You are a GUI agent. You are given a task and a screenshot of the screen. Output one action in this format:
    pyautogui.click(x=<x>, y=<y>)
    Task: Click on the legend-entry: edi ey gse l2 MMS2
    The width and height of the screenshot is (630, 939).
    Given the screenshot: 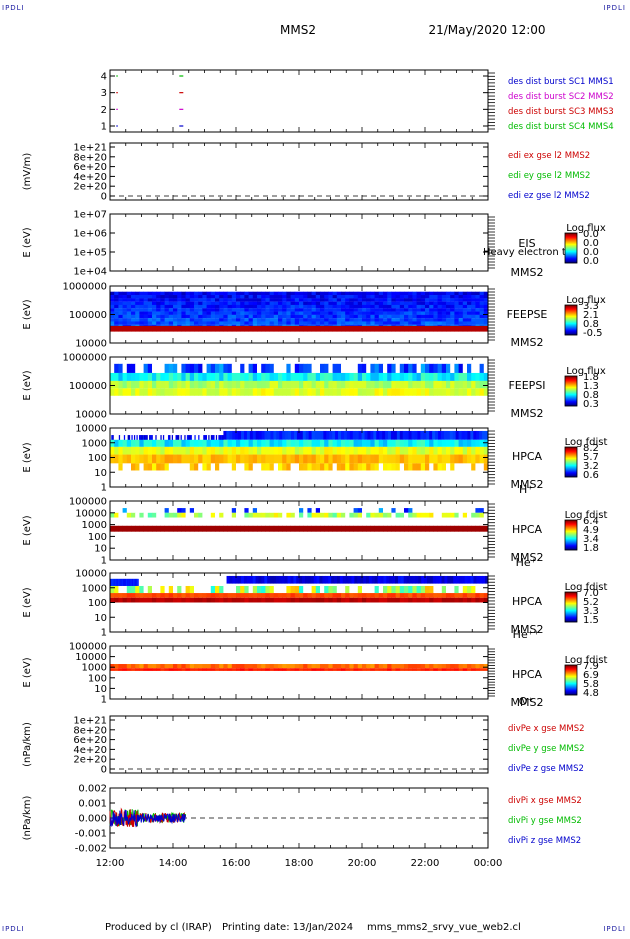 What is the action you would take?
    pyautogui.click(x=549, y=176)
    